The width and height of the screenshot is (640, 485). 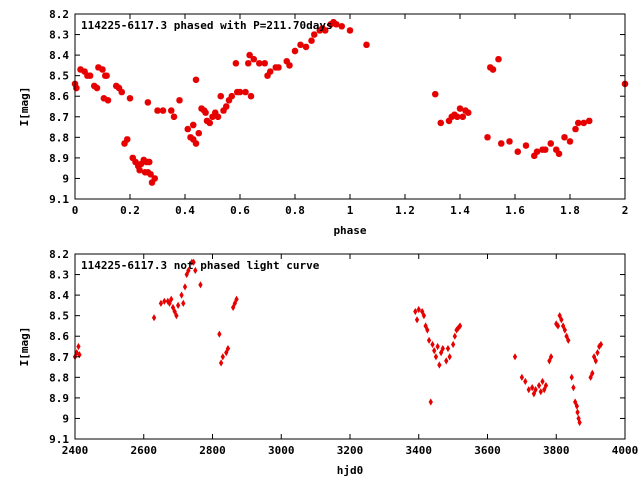 I want to click on phased-y-tick-label: 8.4, so click(x=59, y=55).